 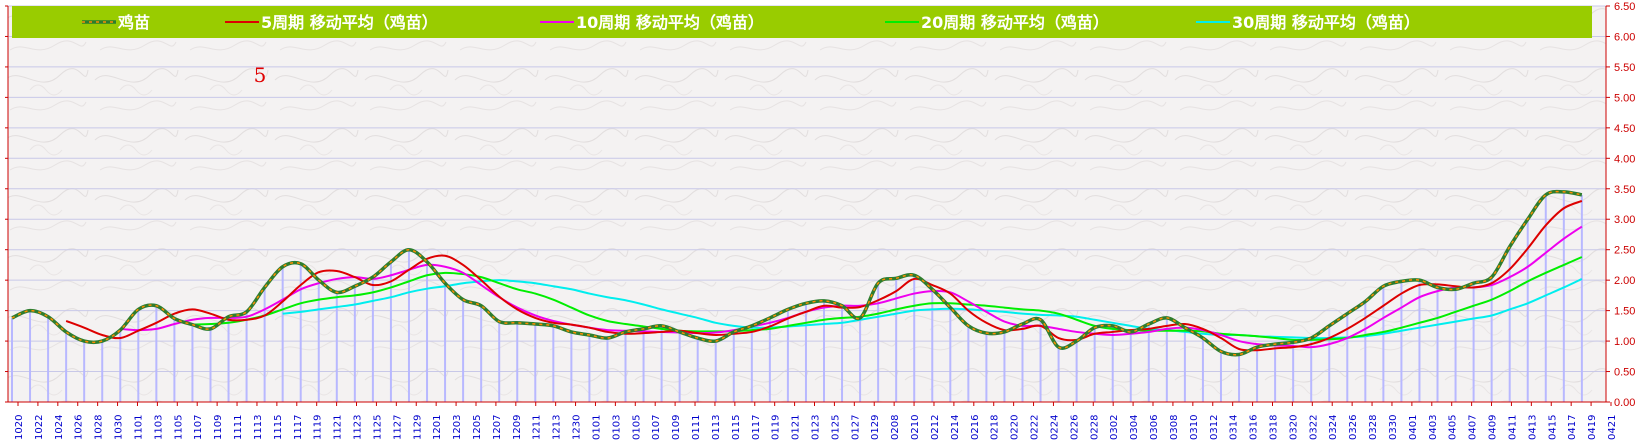 I want to click on x-tick-label-0314: 0314, so click(x=1234, y=427).